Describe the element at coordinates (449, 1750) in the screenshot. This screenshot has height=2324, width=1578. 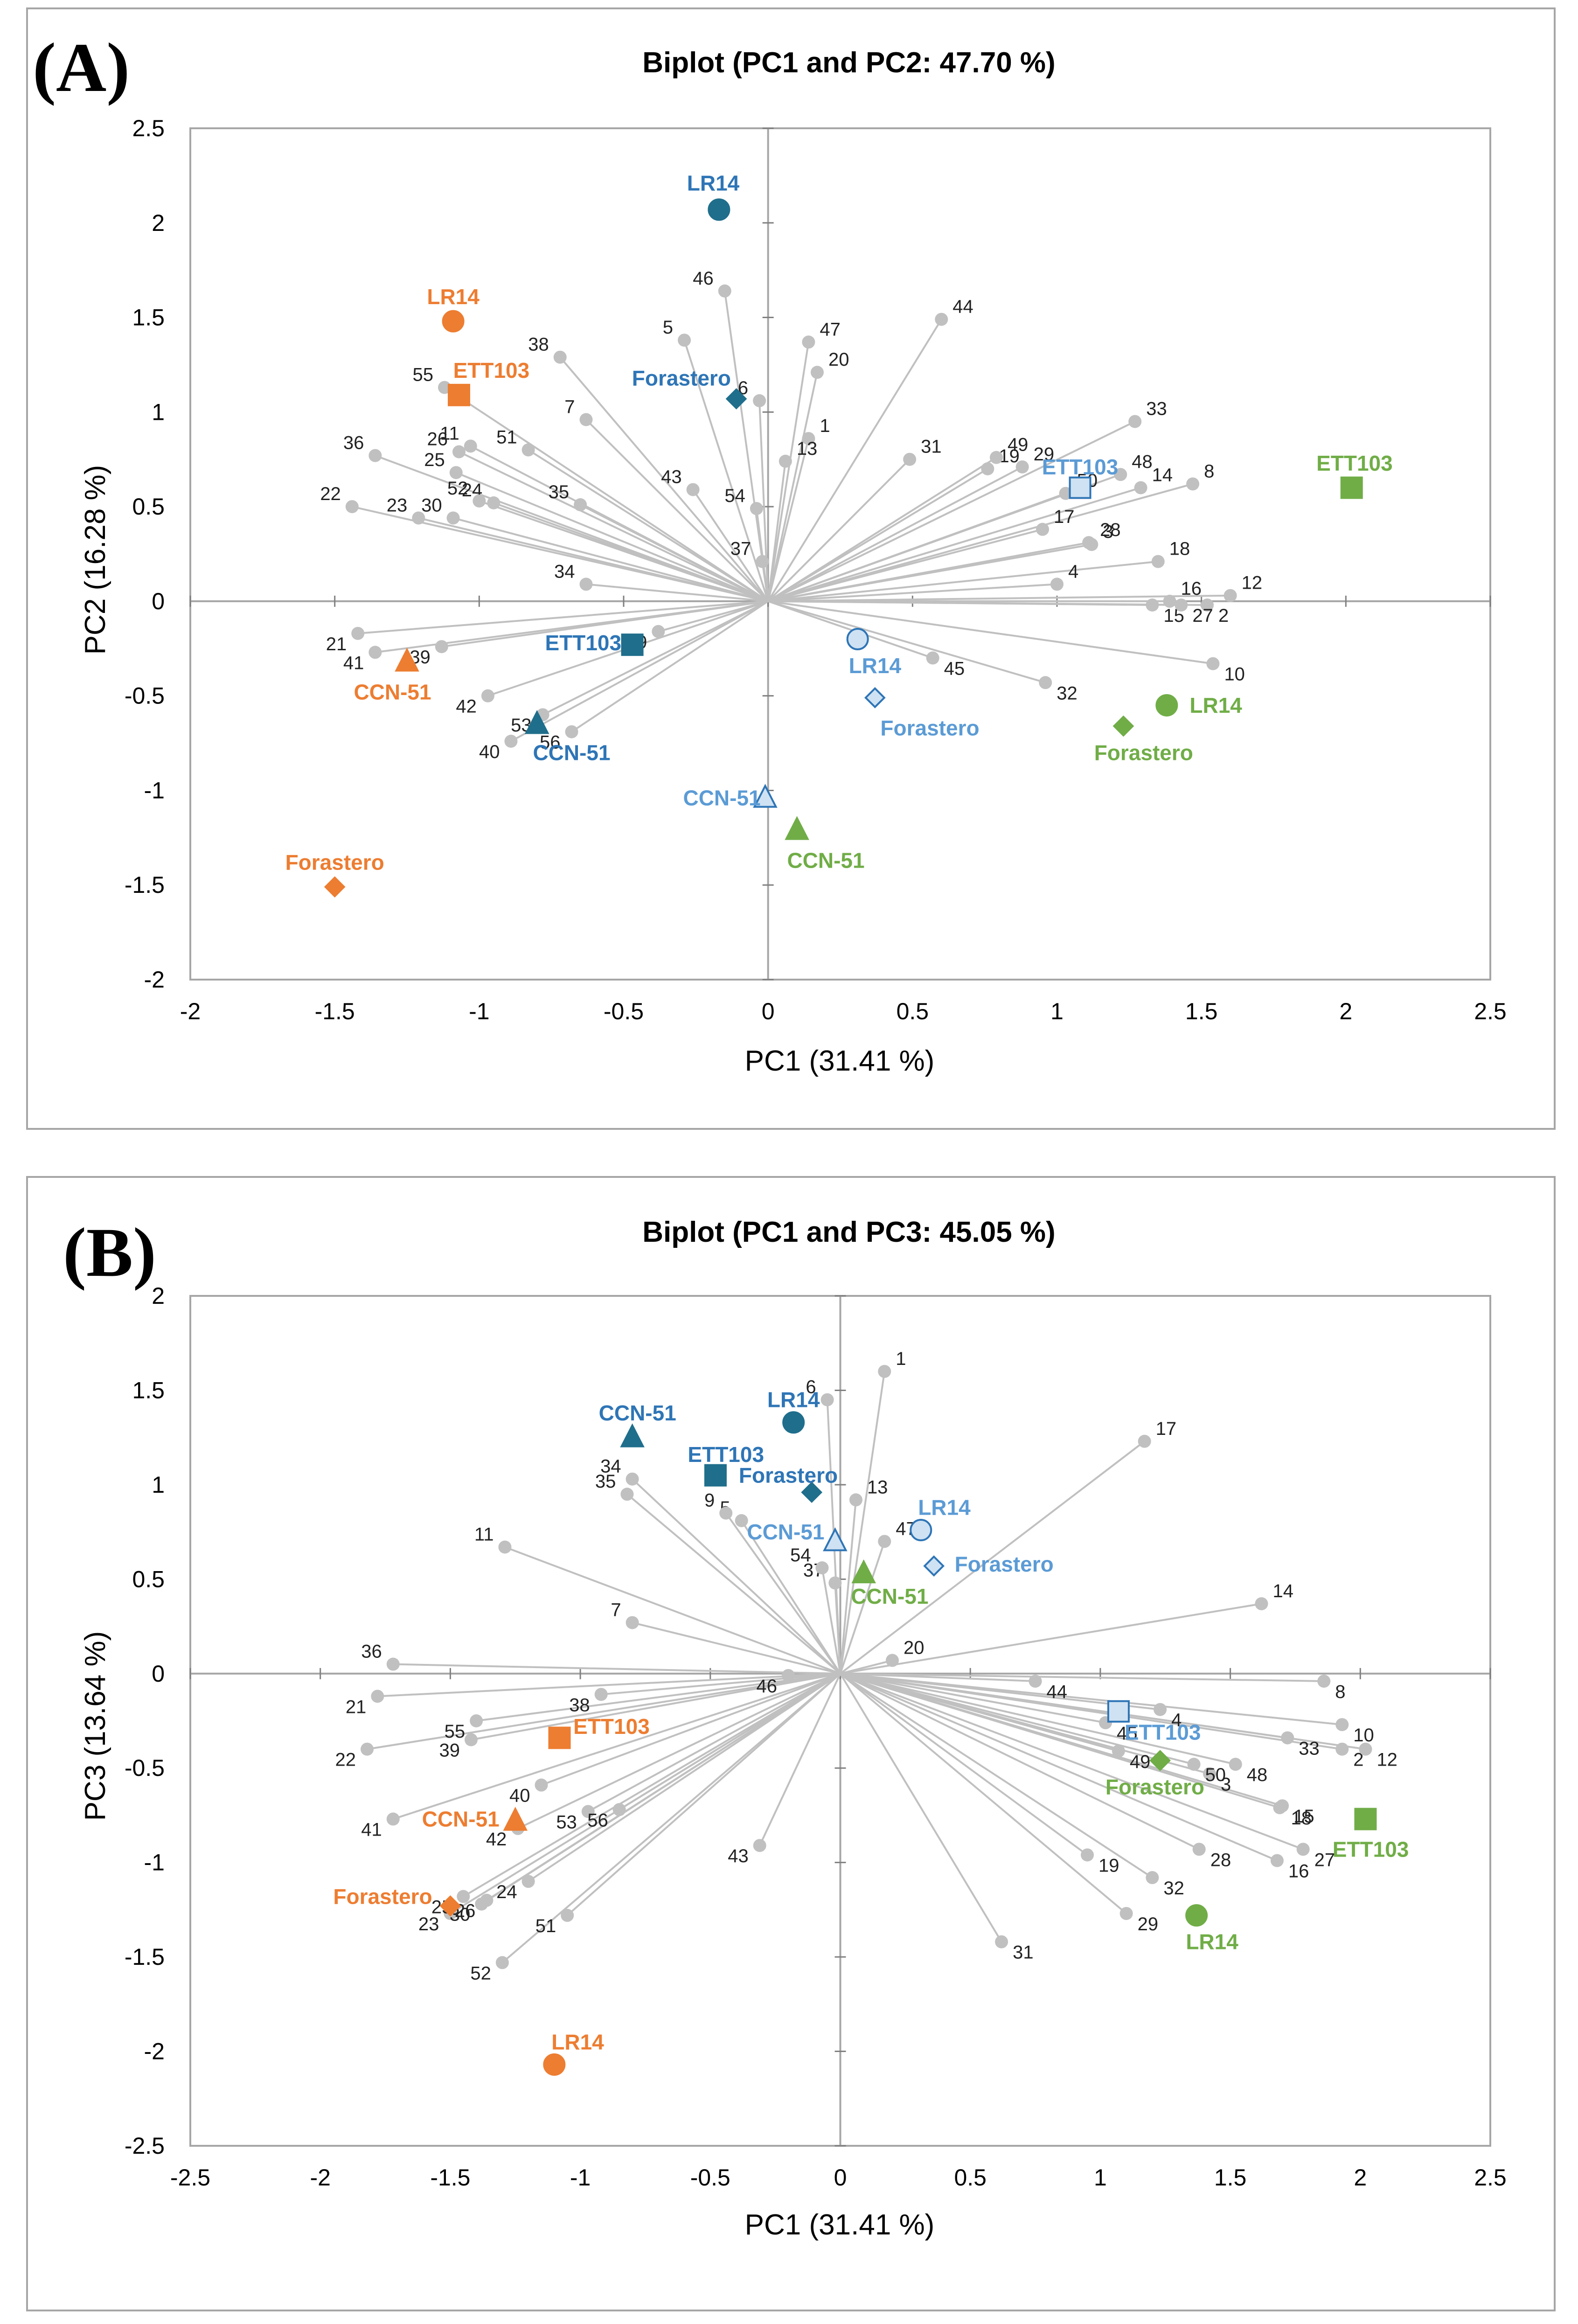
I see `variable-label: 39` at that location.